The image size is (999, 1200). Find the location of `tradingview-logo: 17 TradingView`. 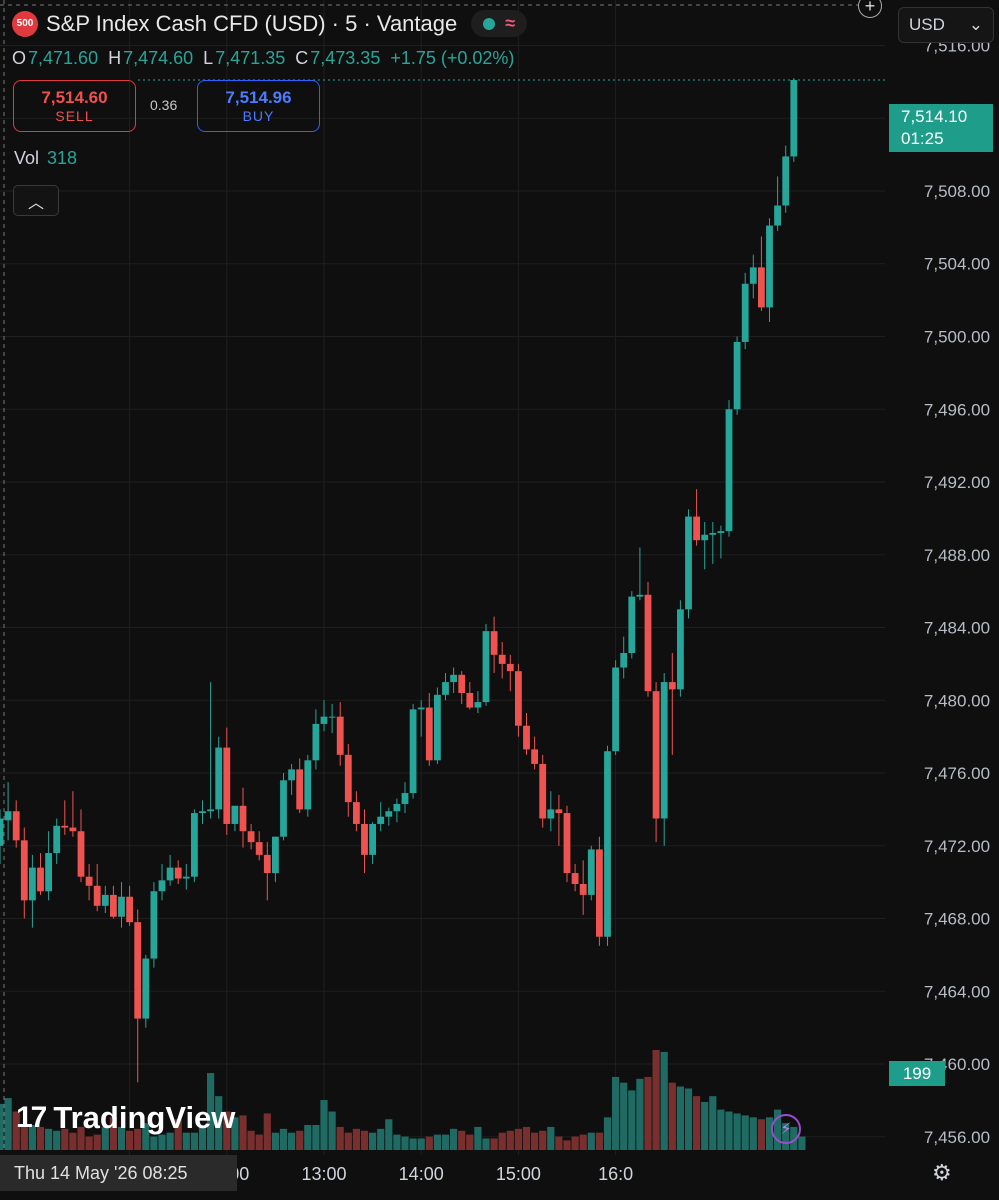

tradingview-logo: 17 TradingView is located at coordinates (125, 1118).